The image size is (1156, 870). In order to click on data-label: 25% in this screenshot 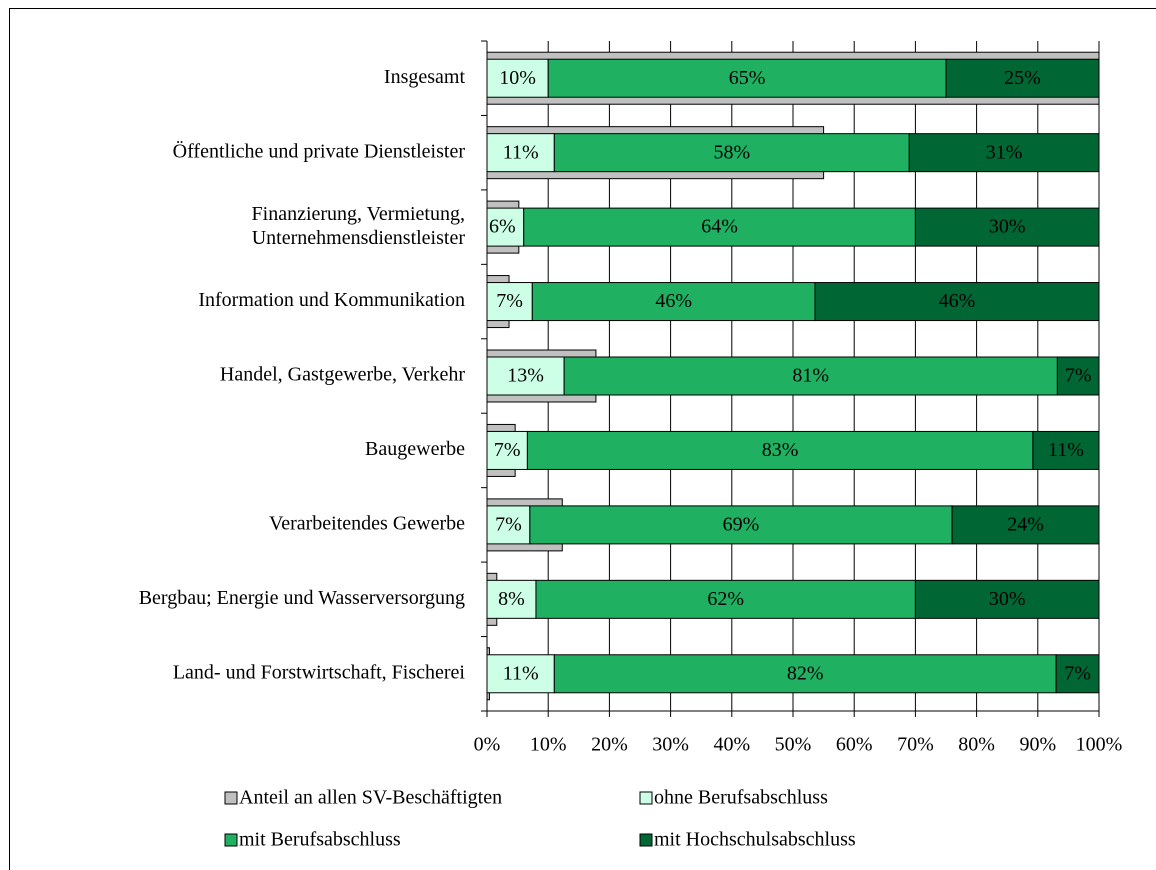, I will do `click(1022, 78)`.